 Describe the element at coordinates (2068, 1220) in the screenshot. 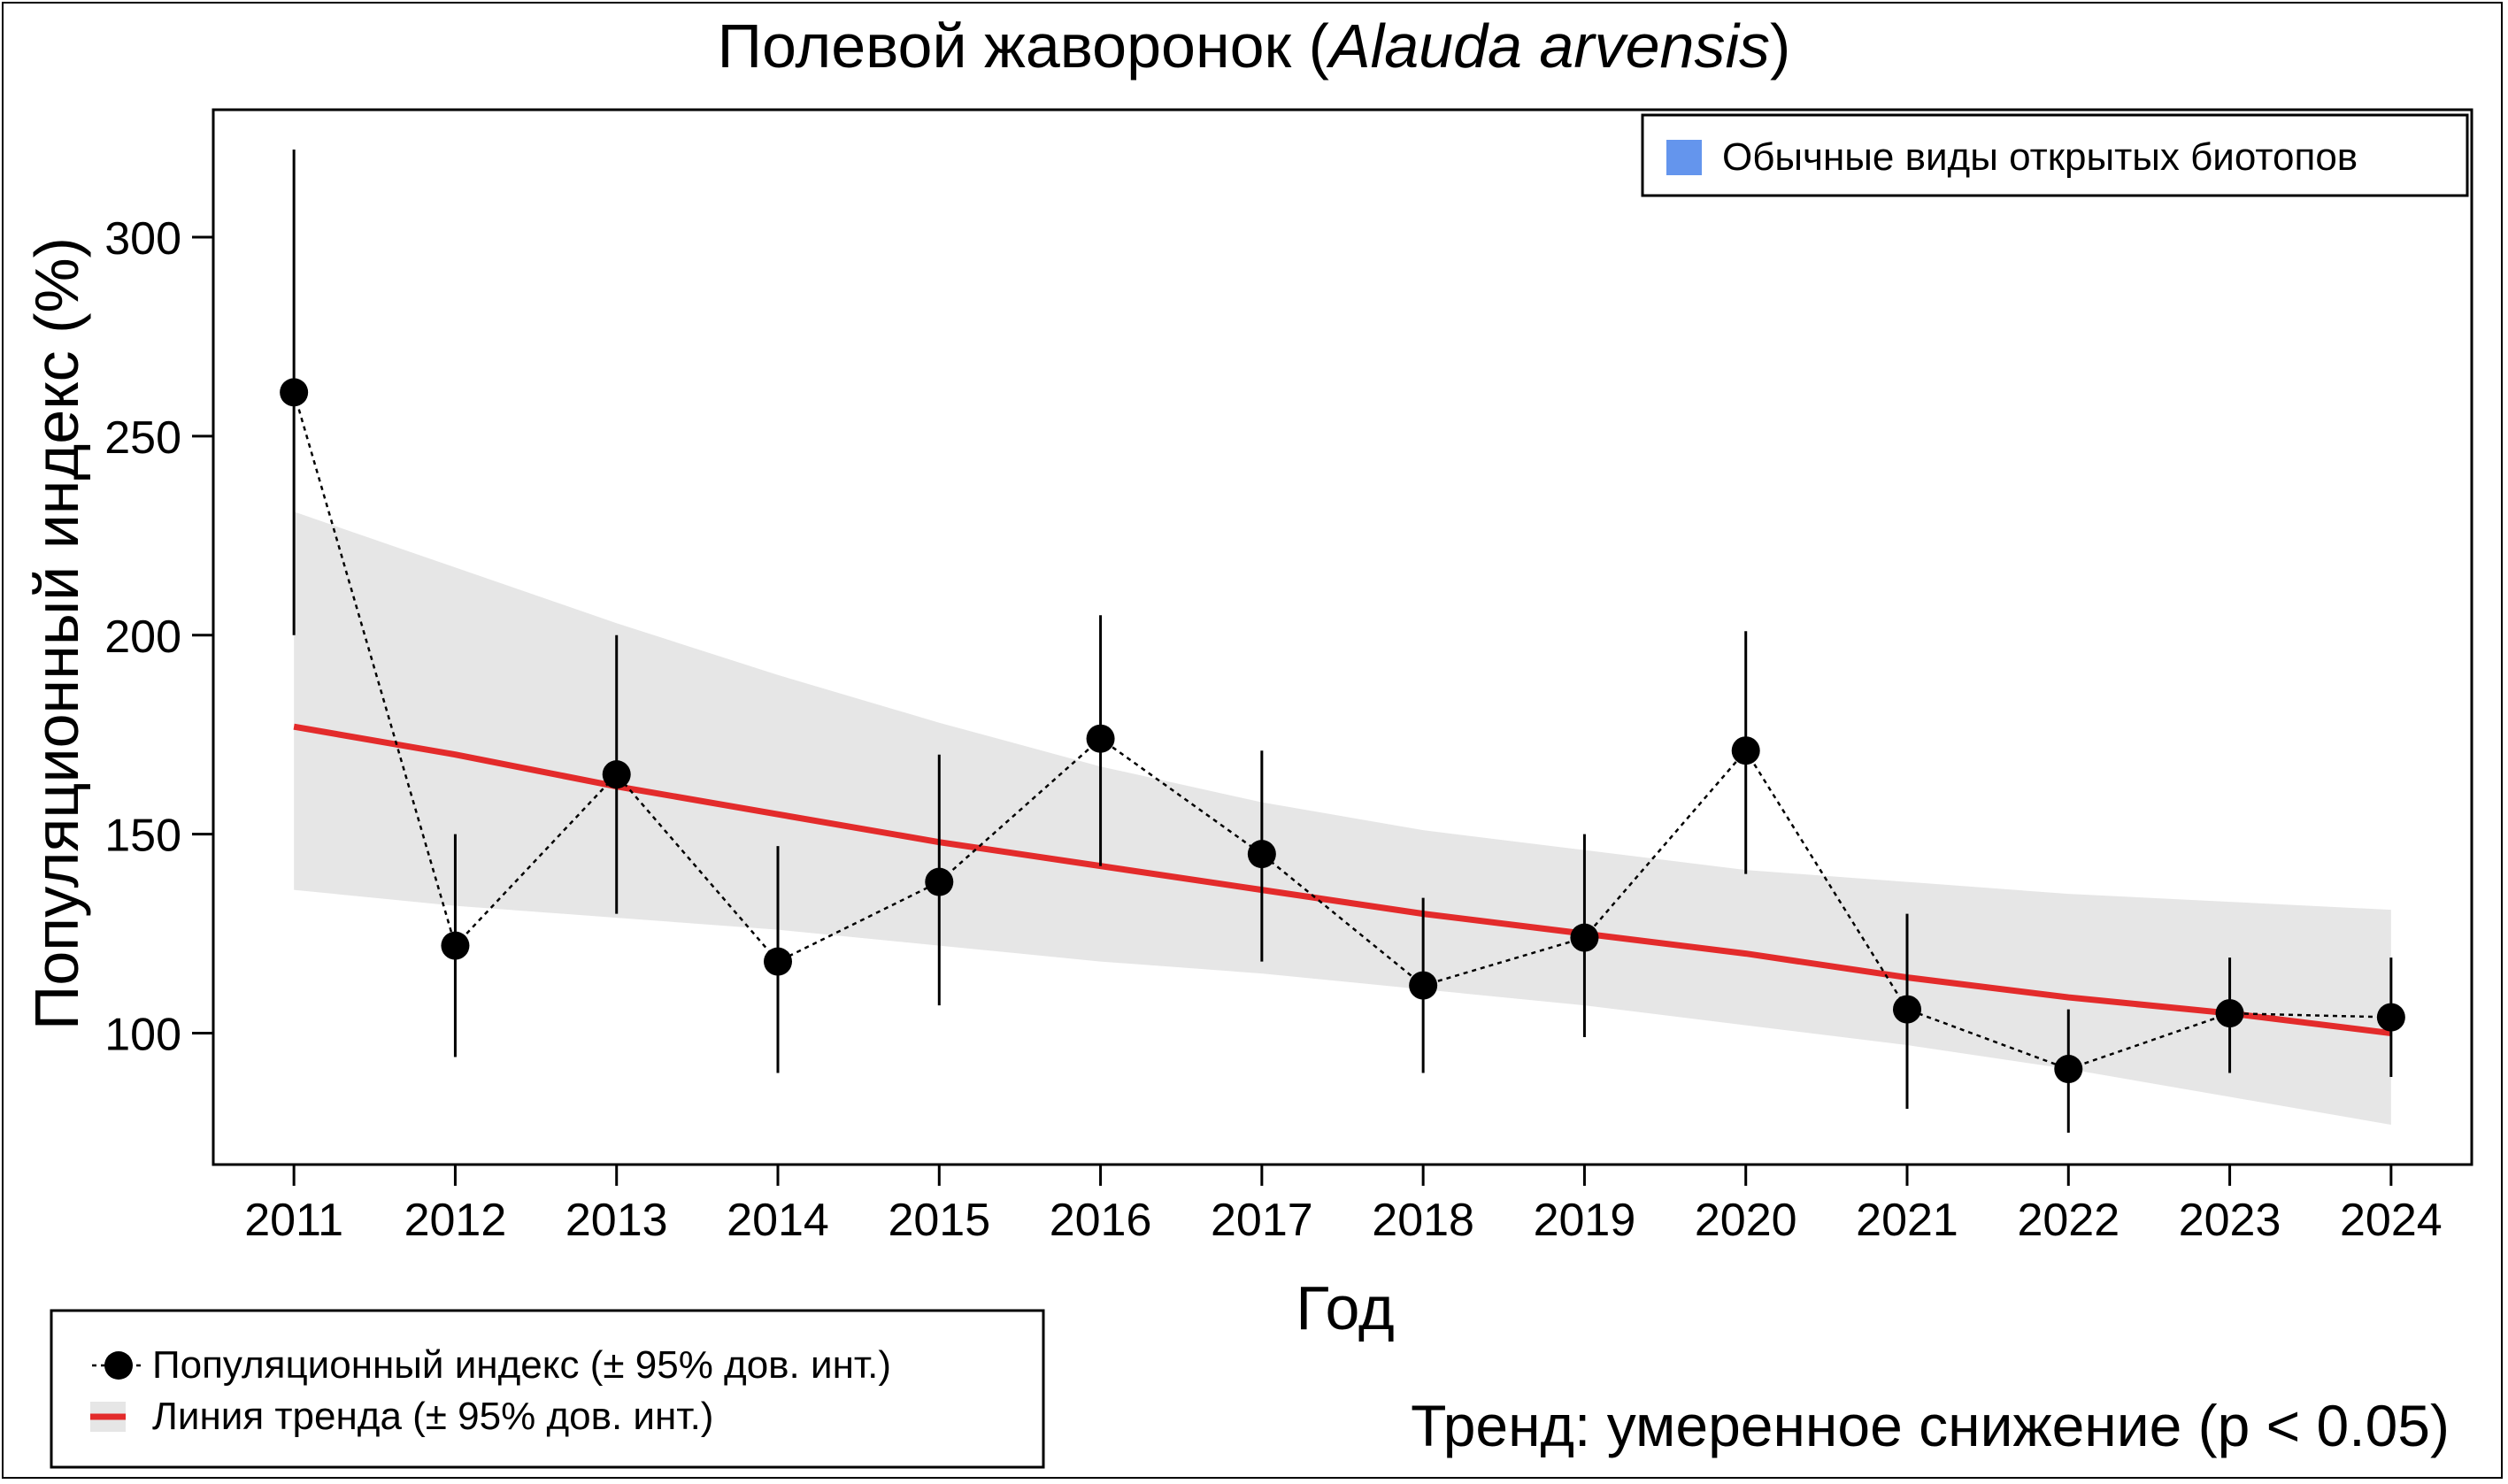

I see `x-tick-label-2022: 2022` at that location.